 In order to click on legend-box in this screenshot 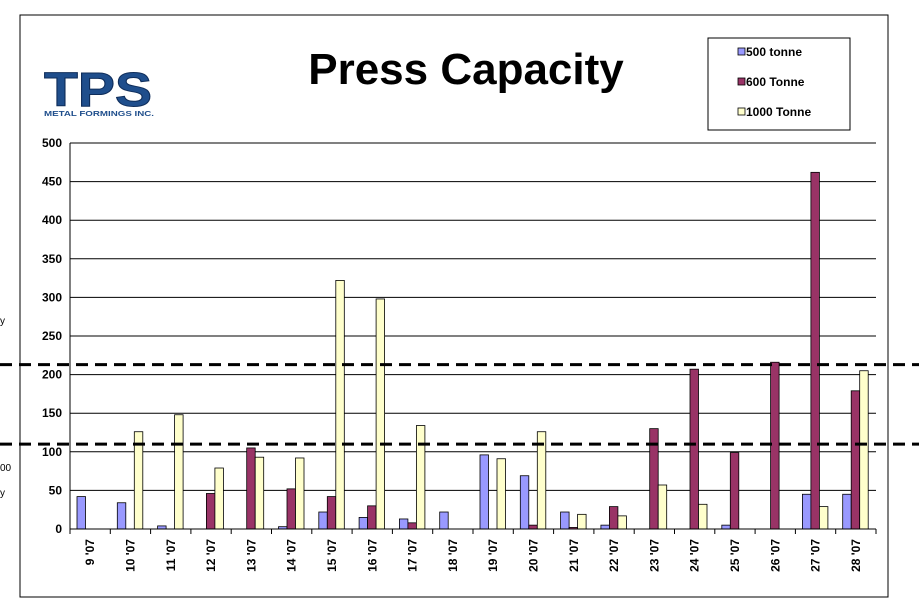, I will do `click(779, 84)`.